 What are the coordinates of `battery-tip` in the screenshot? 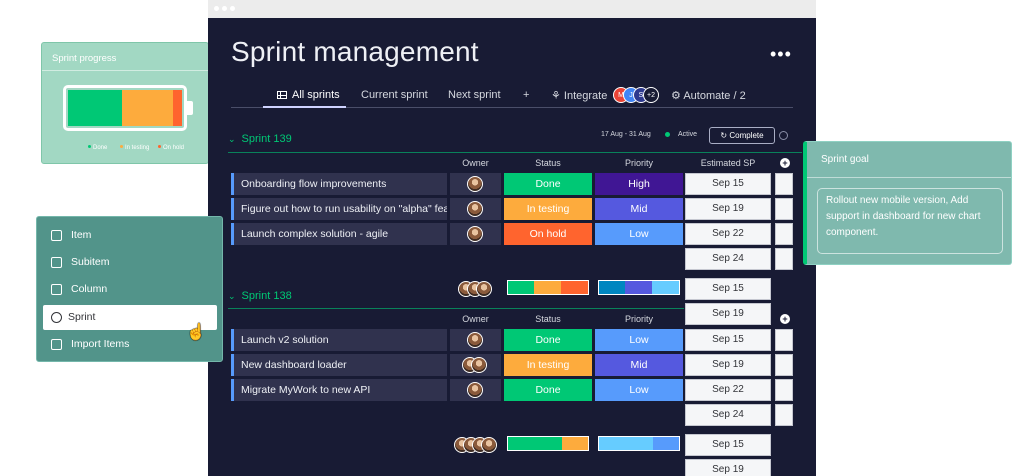 It's located at (190, 108).